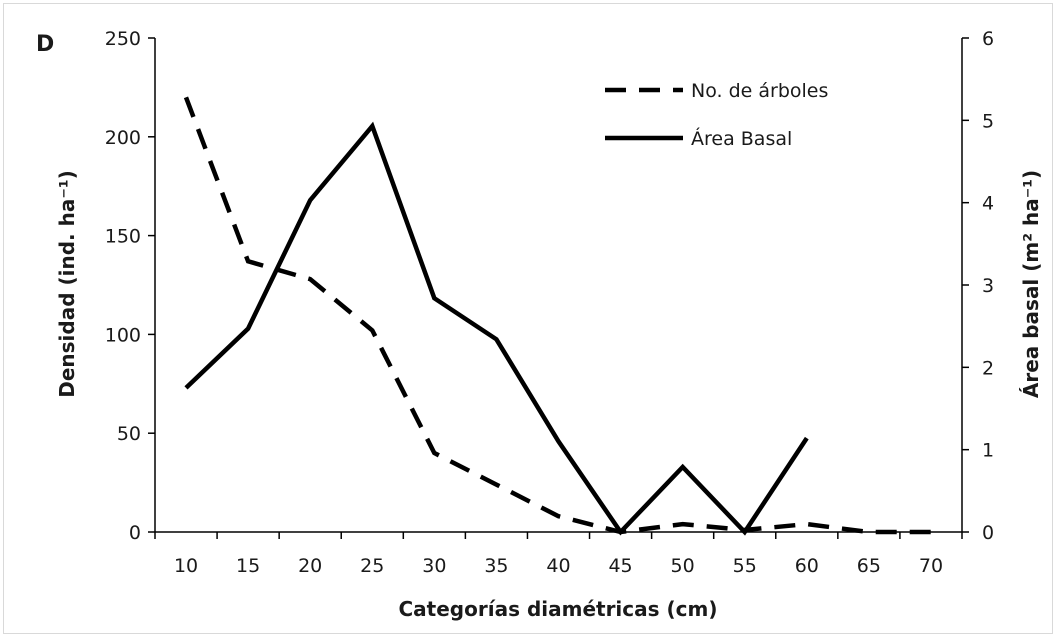  I want to click on y-left-tick-label: 150, so click(123, 237).